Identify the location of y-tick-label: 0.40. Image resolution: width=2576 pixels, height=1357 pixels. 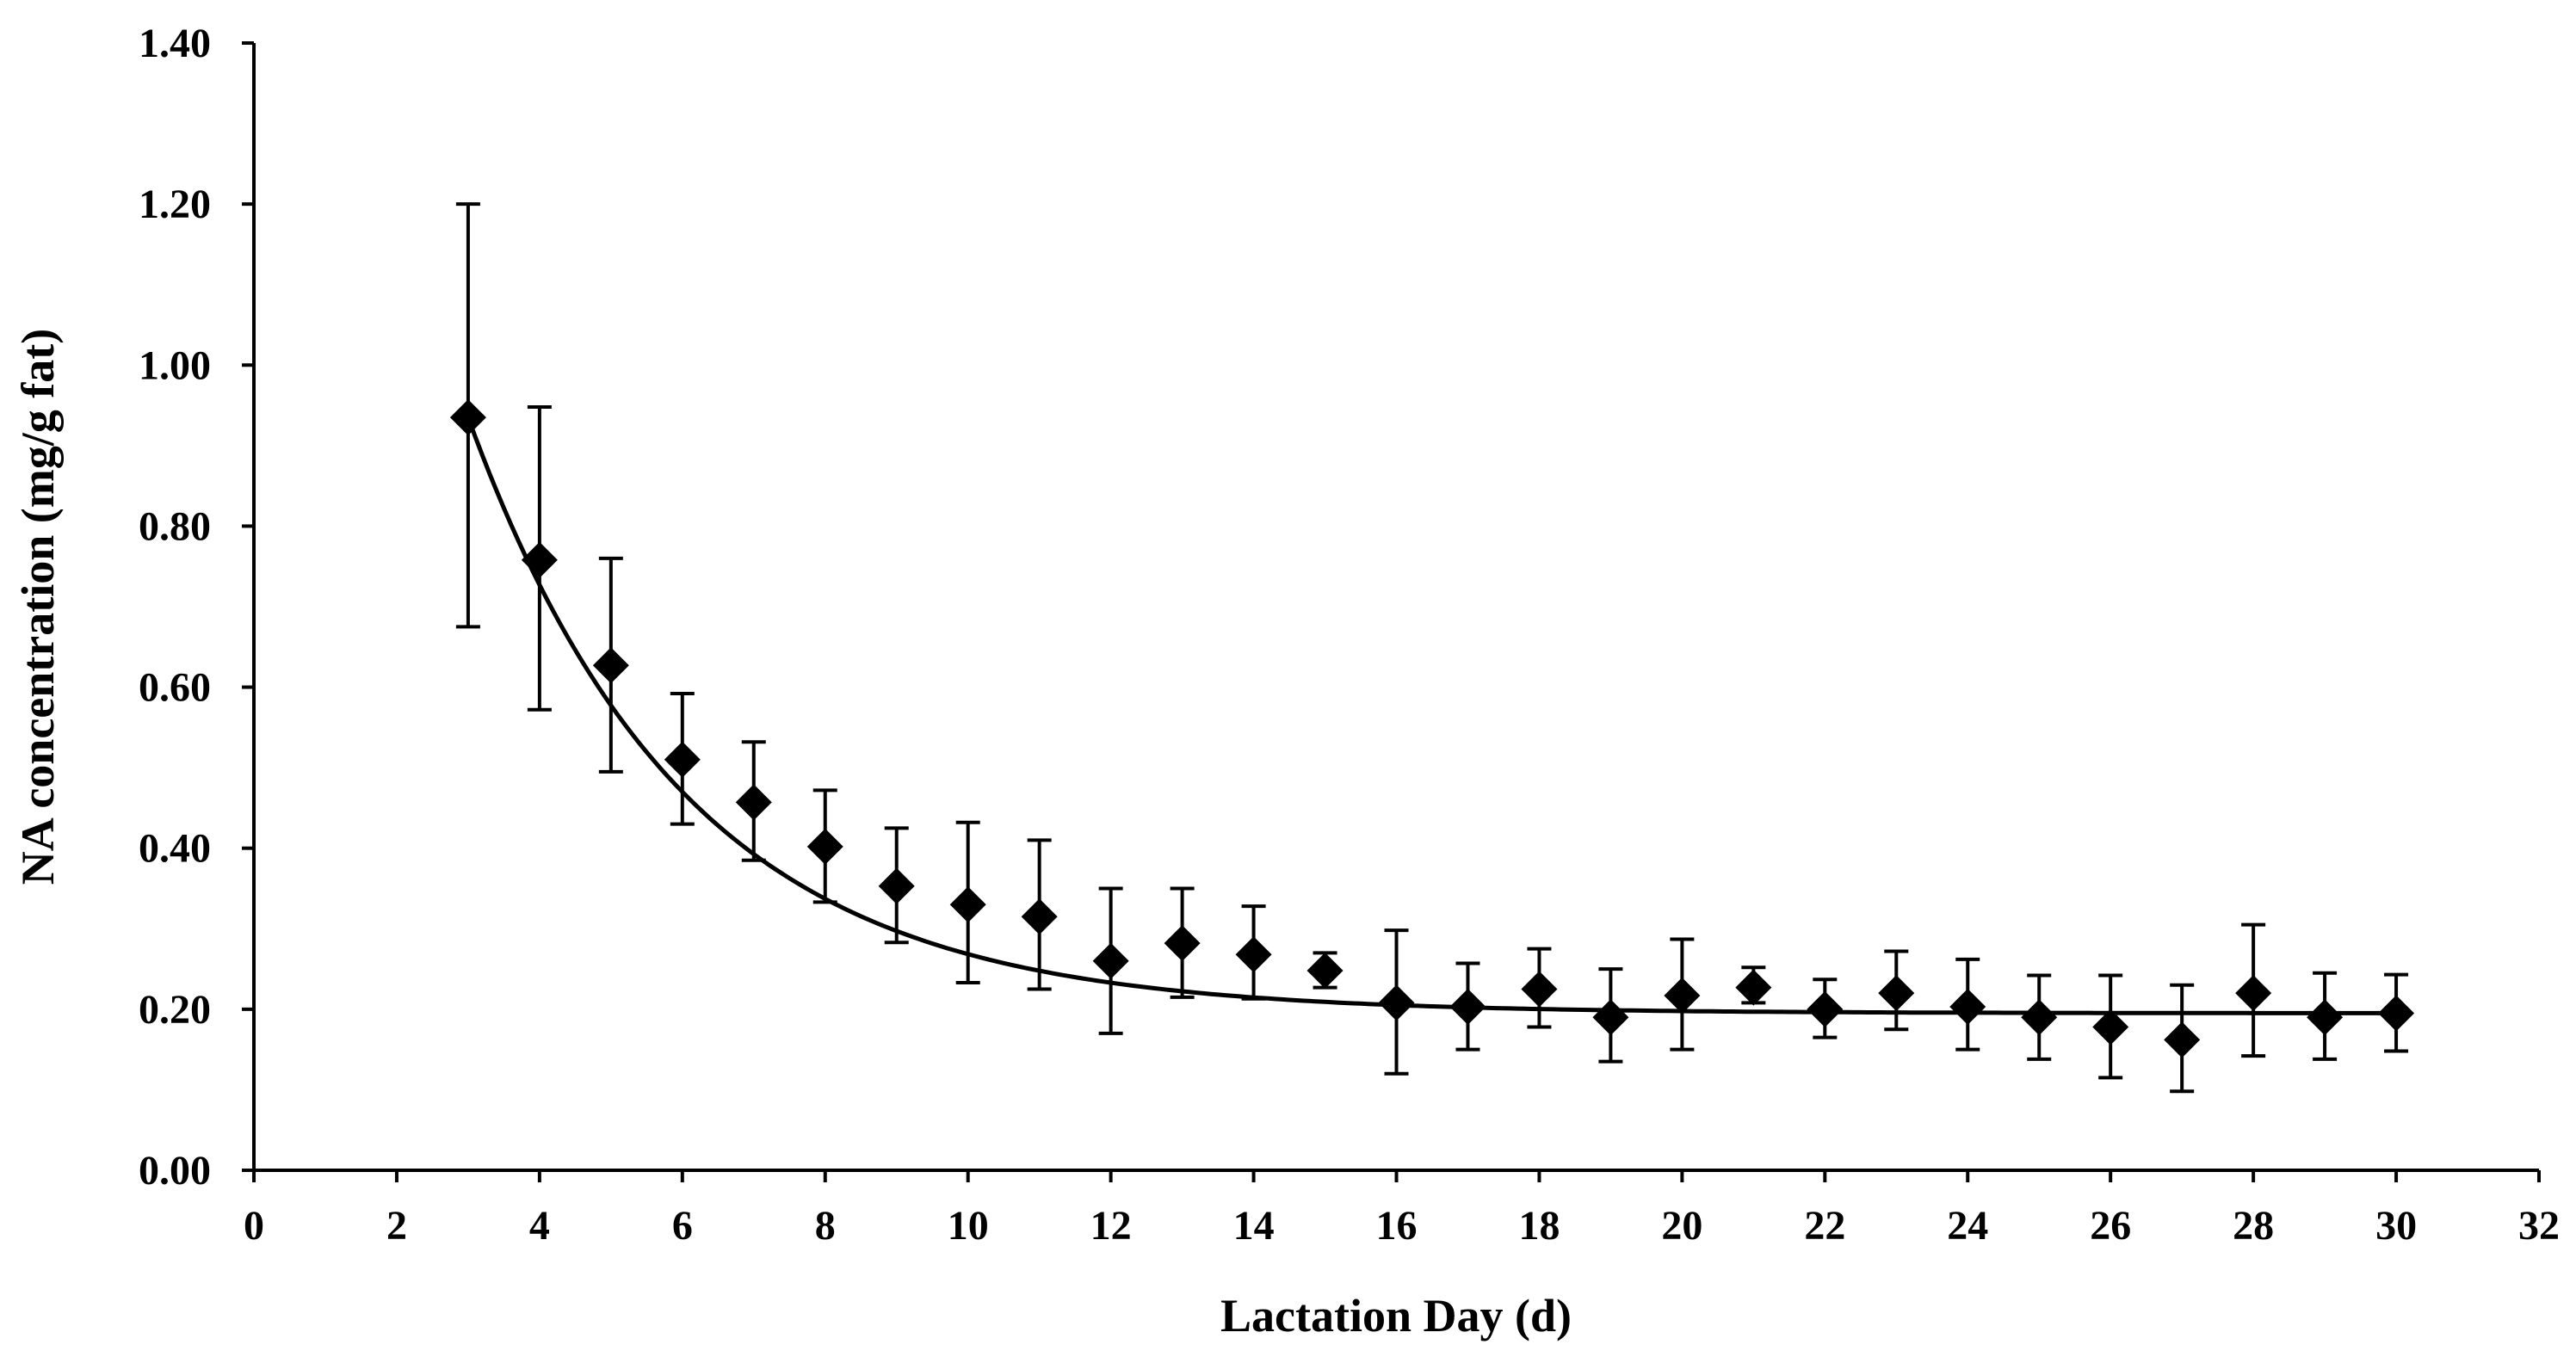
(175, 849).